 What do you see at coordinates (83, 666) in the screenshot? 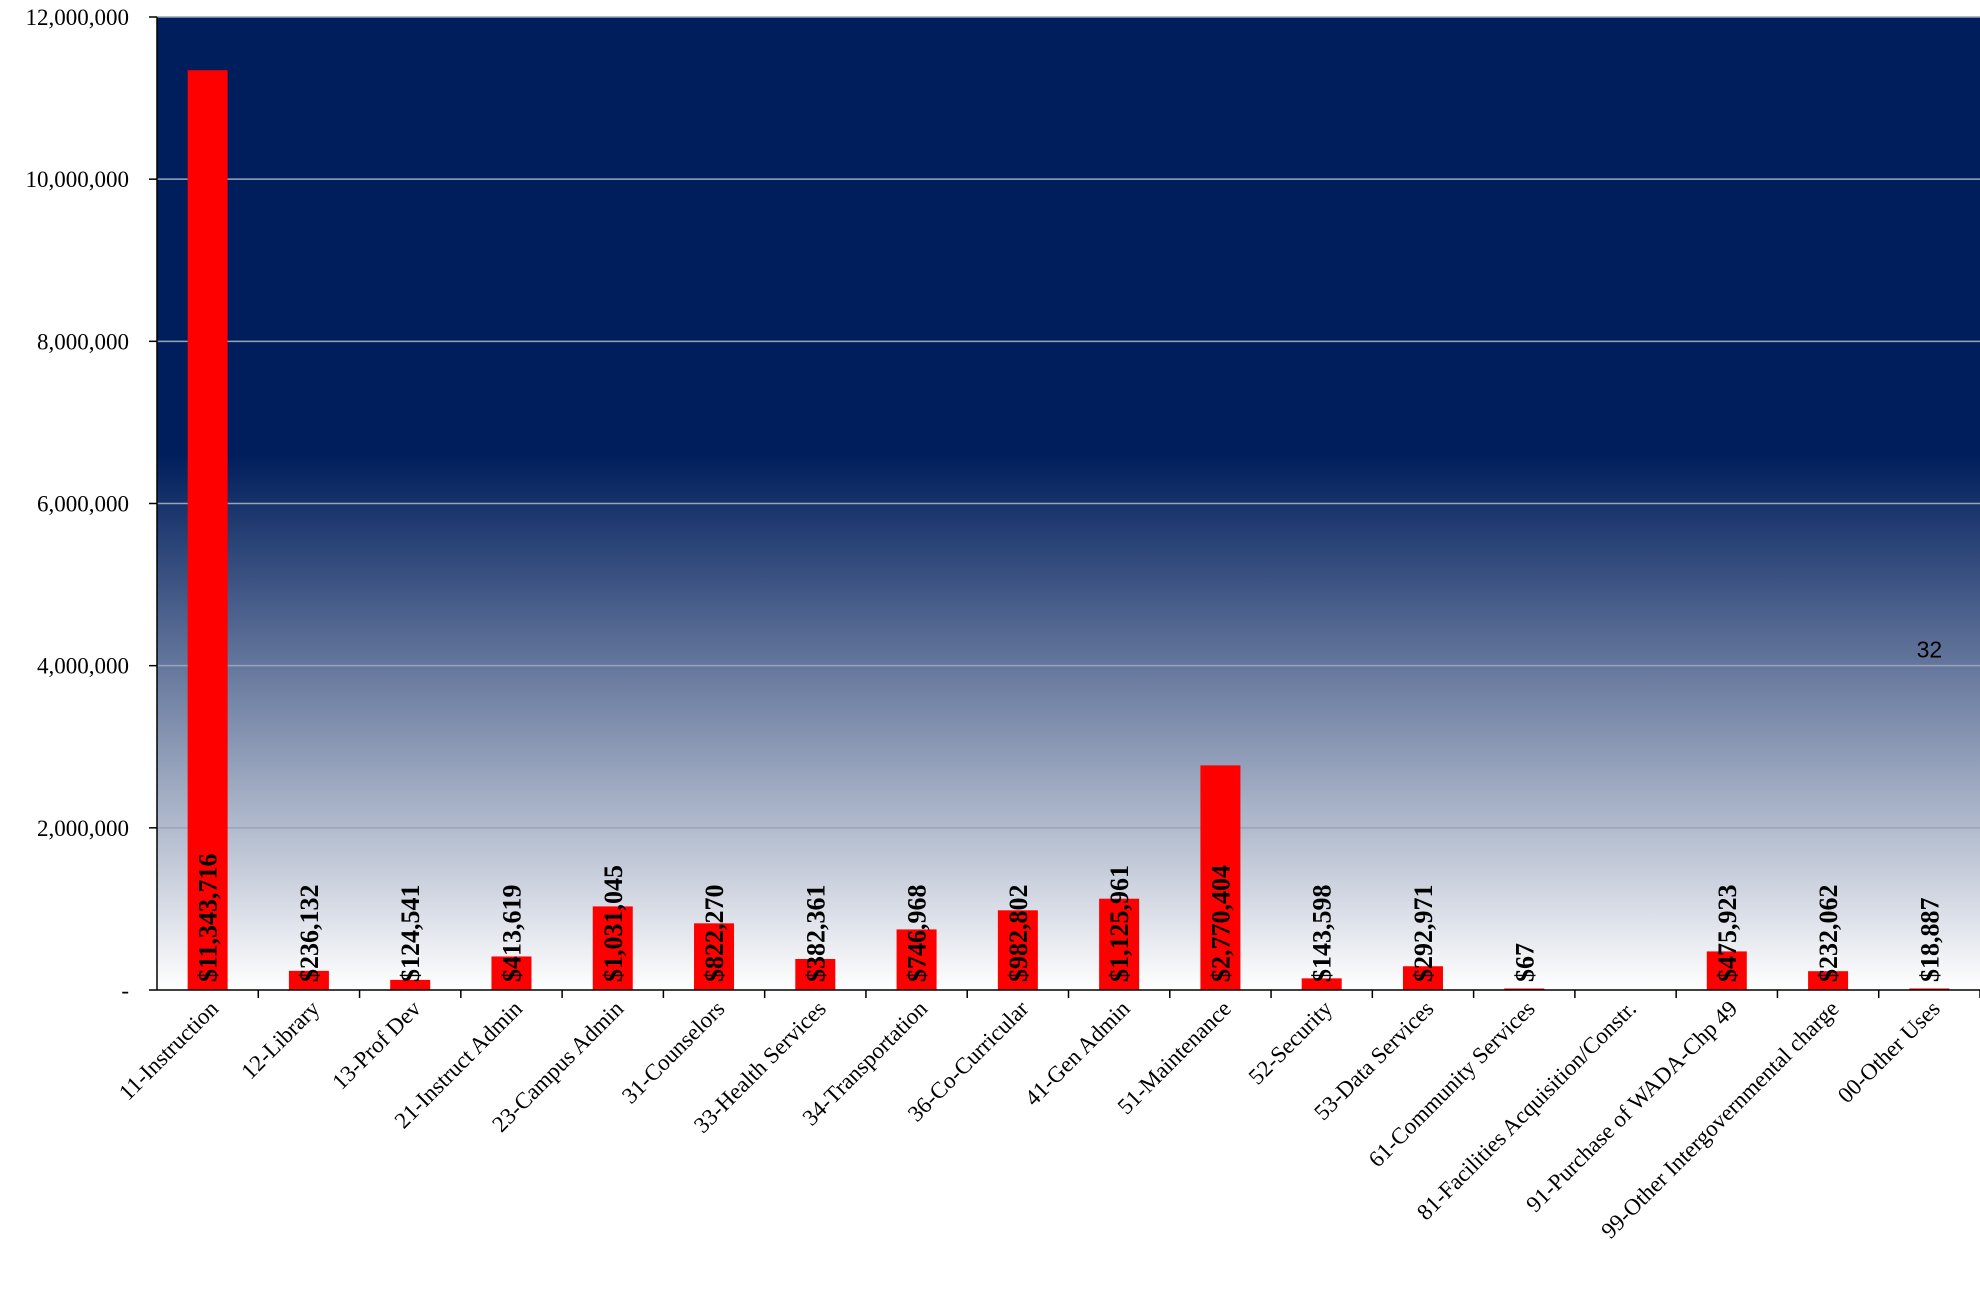
I see `y-tick-label: 4,000,000` at bounding box center [83, 666].